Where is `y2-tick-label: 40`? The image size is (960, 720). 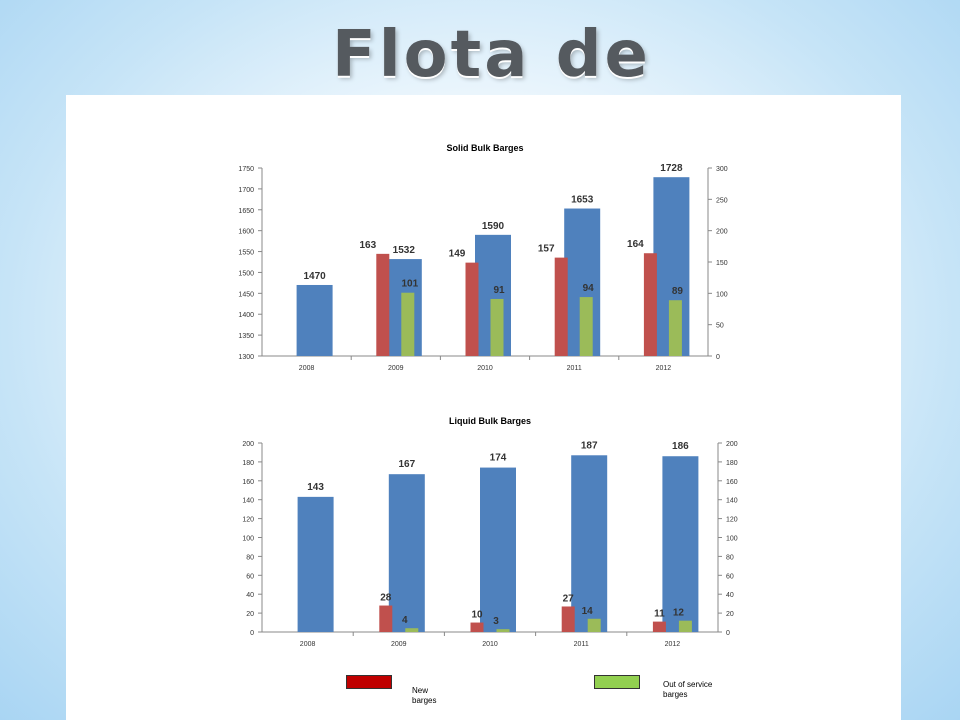
y2-tick-label: 40 is located at coordinates (730, 595).